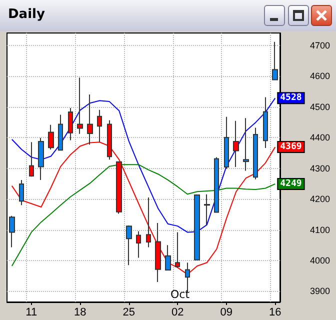 This screenshot has height=320, width=336. I want to click on x-tick-label: 09, so click(226, 312).